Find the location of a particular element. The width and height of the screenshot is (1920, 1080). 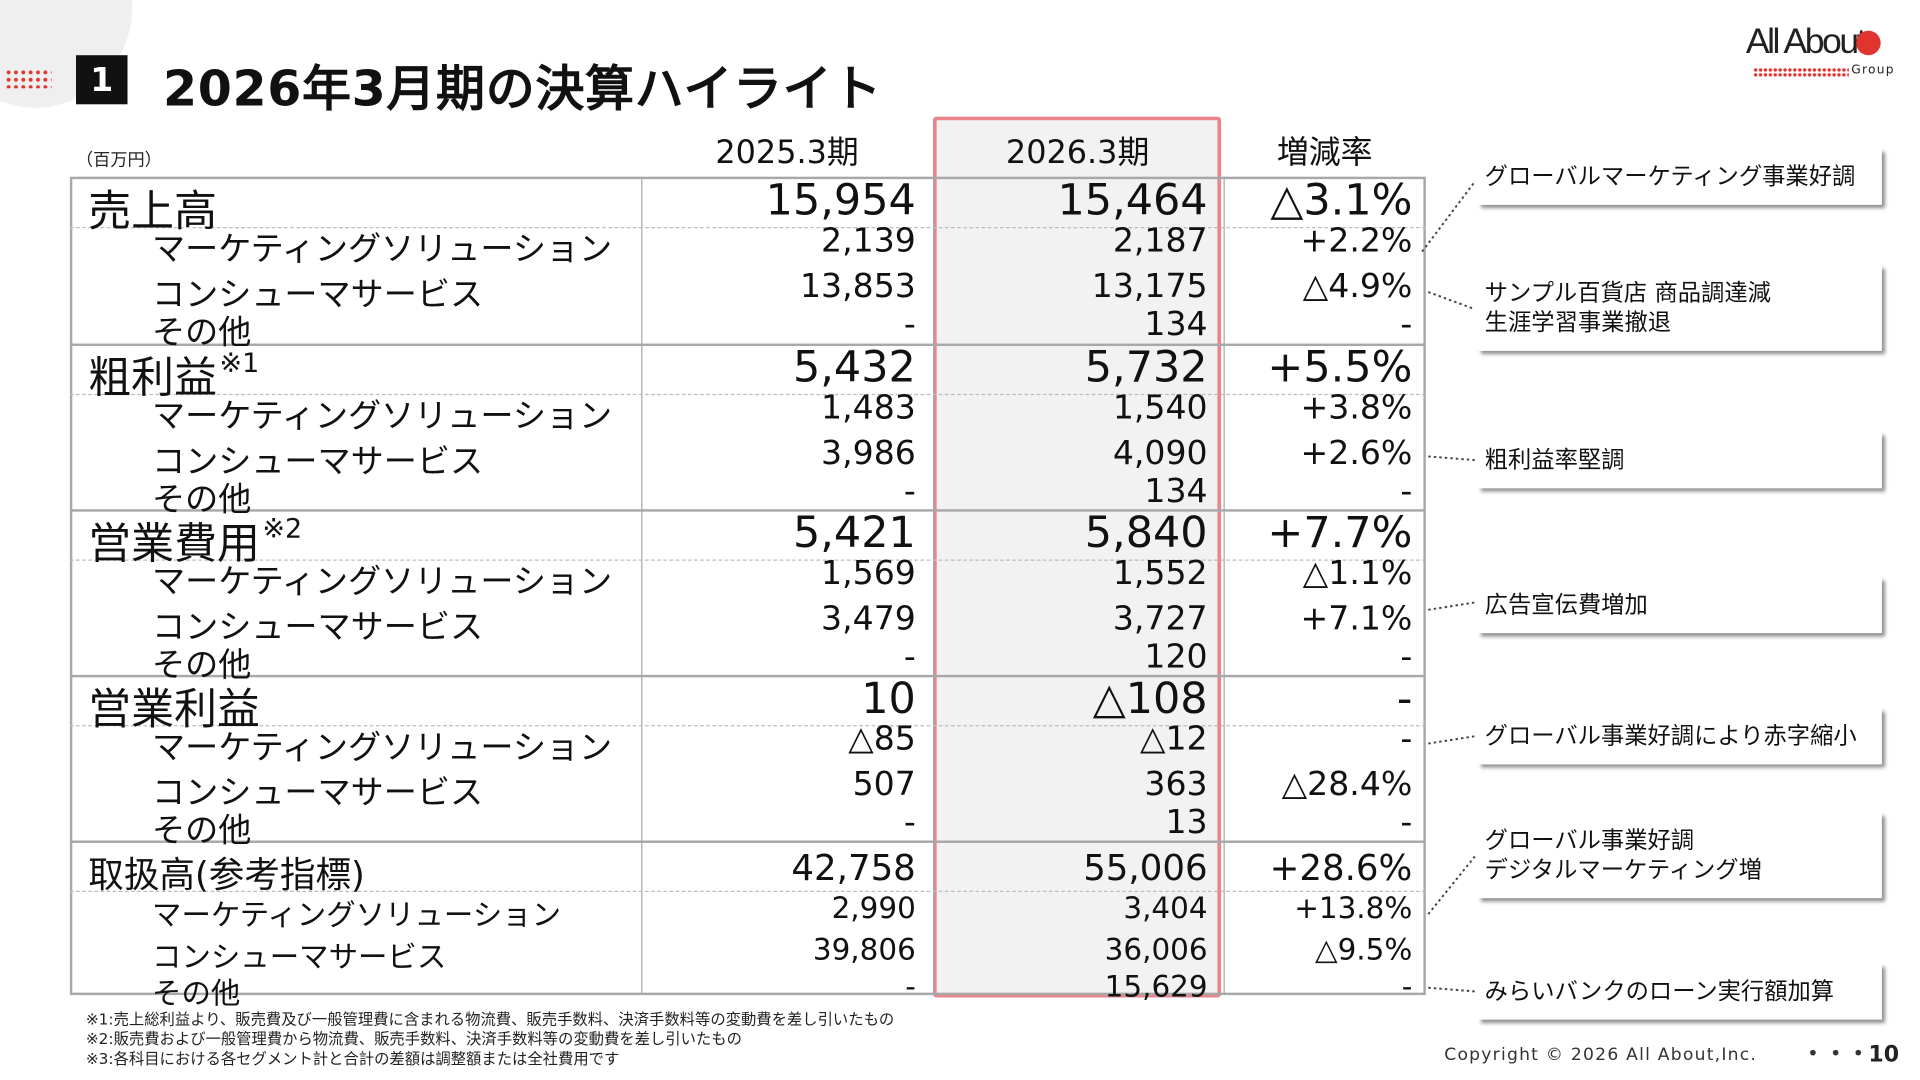

value-cell: +5.5% is located at coordinates (1340, 368).